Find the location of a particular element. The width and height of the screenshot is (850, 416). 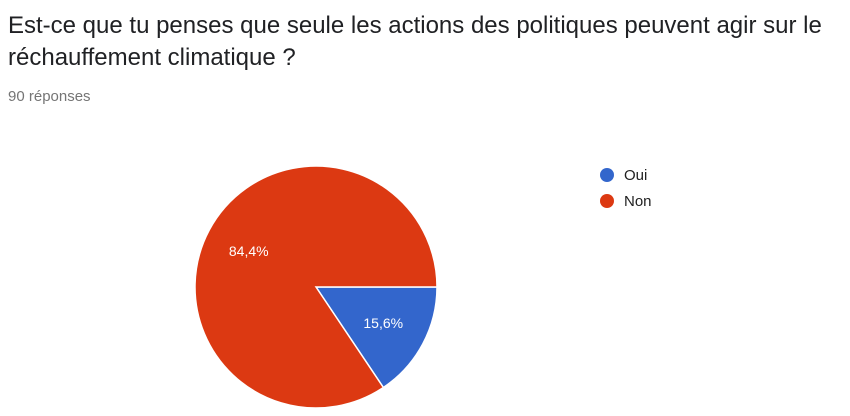

pie-label-non: 84,4% is located at coordinates (249, 251).